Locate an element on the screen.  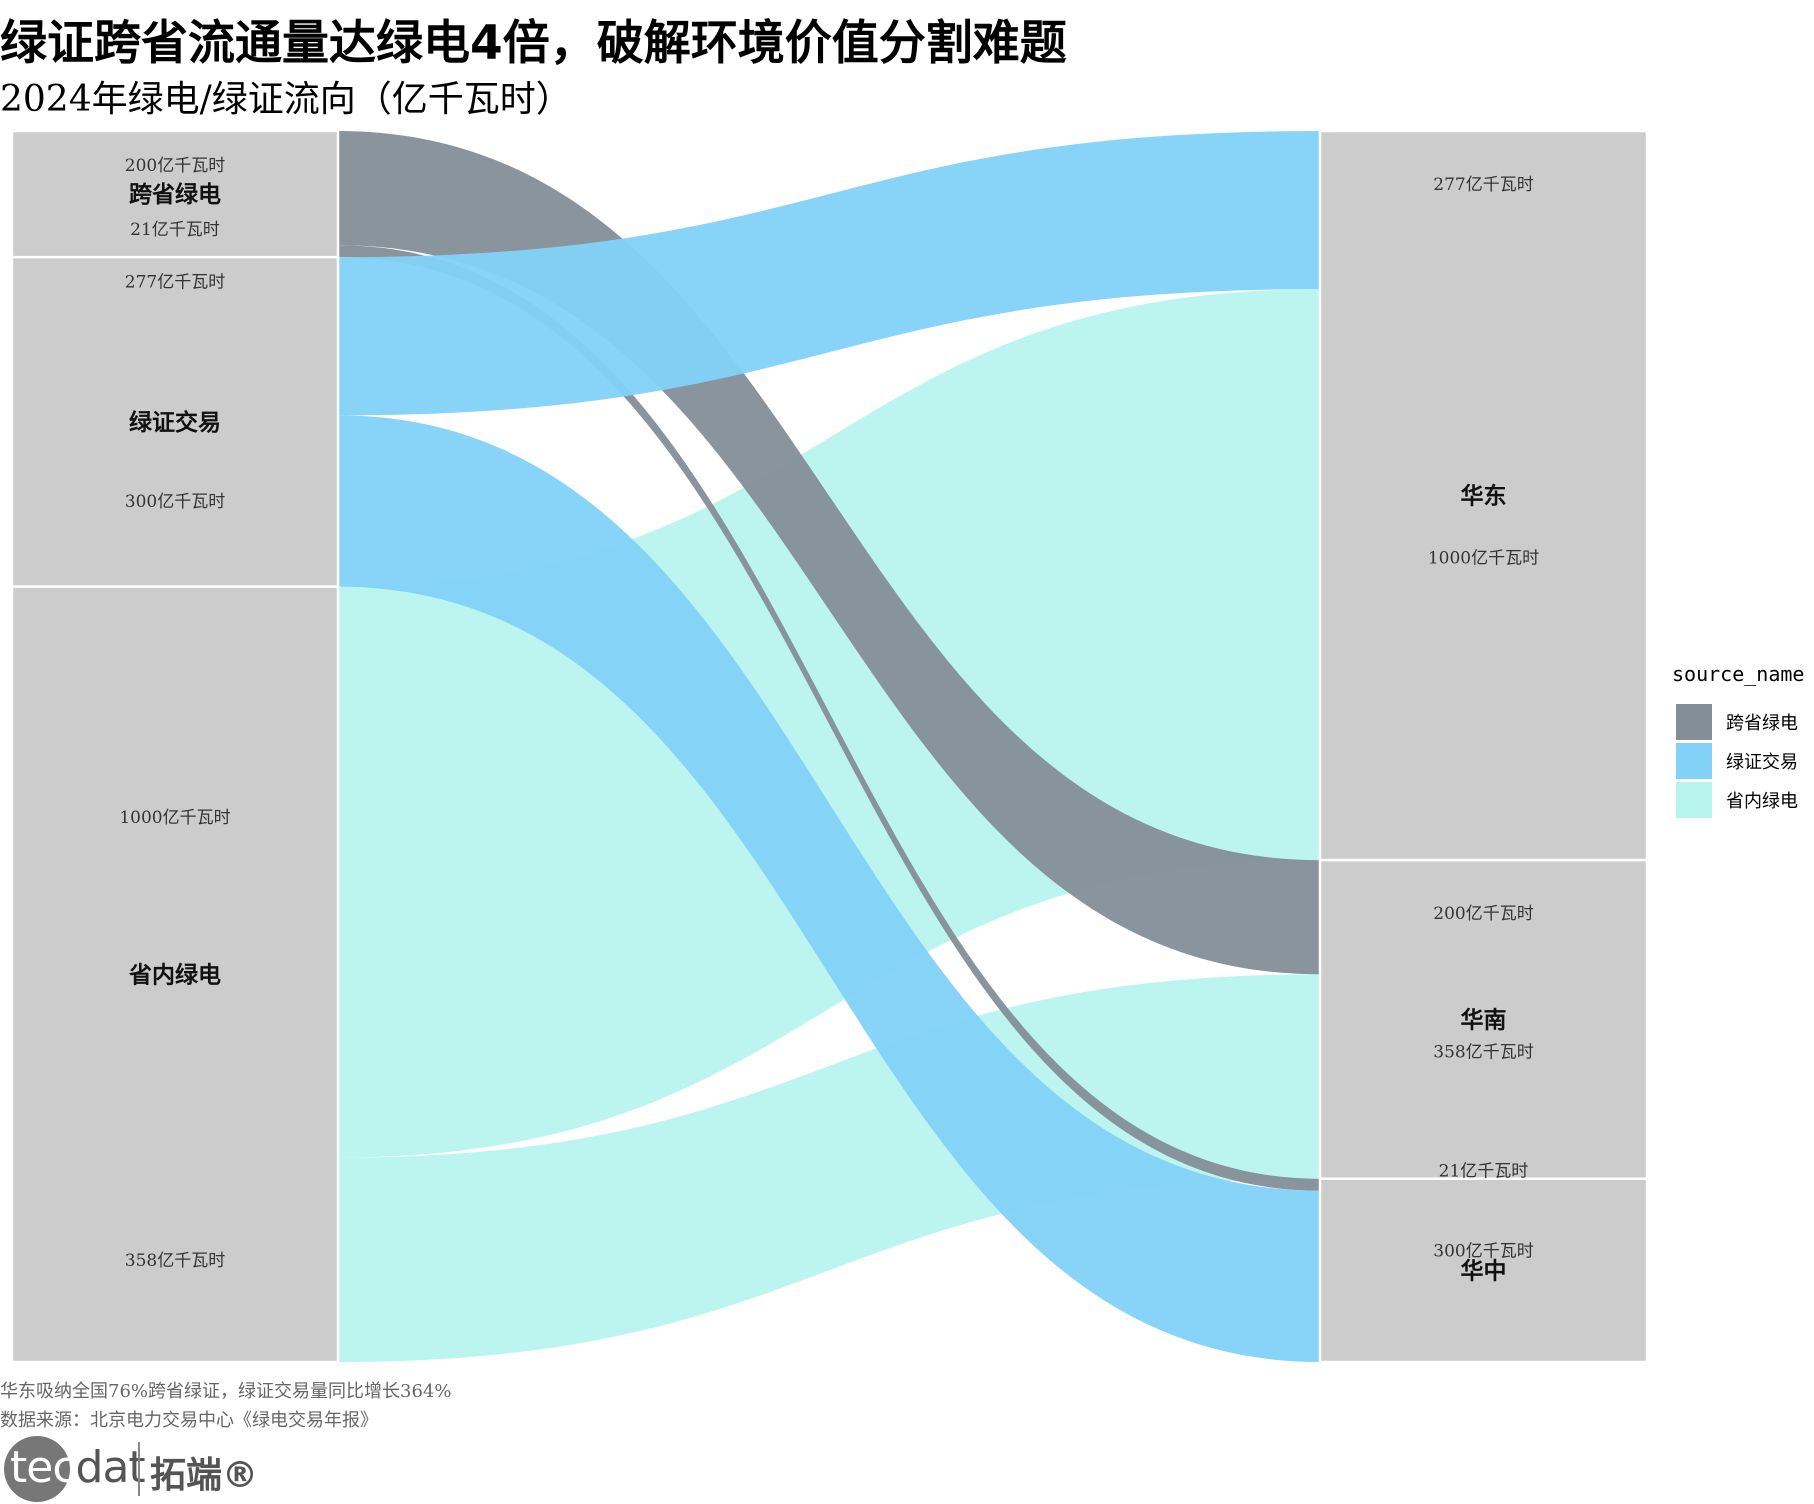
source-node-label: 省内绿电 is located at coordinates (174, 974).